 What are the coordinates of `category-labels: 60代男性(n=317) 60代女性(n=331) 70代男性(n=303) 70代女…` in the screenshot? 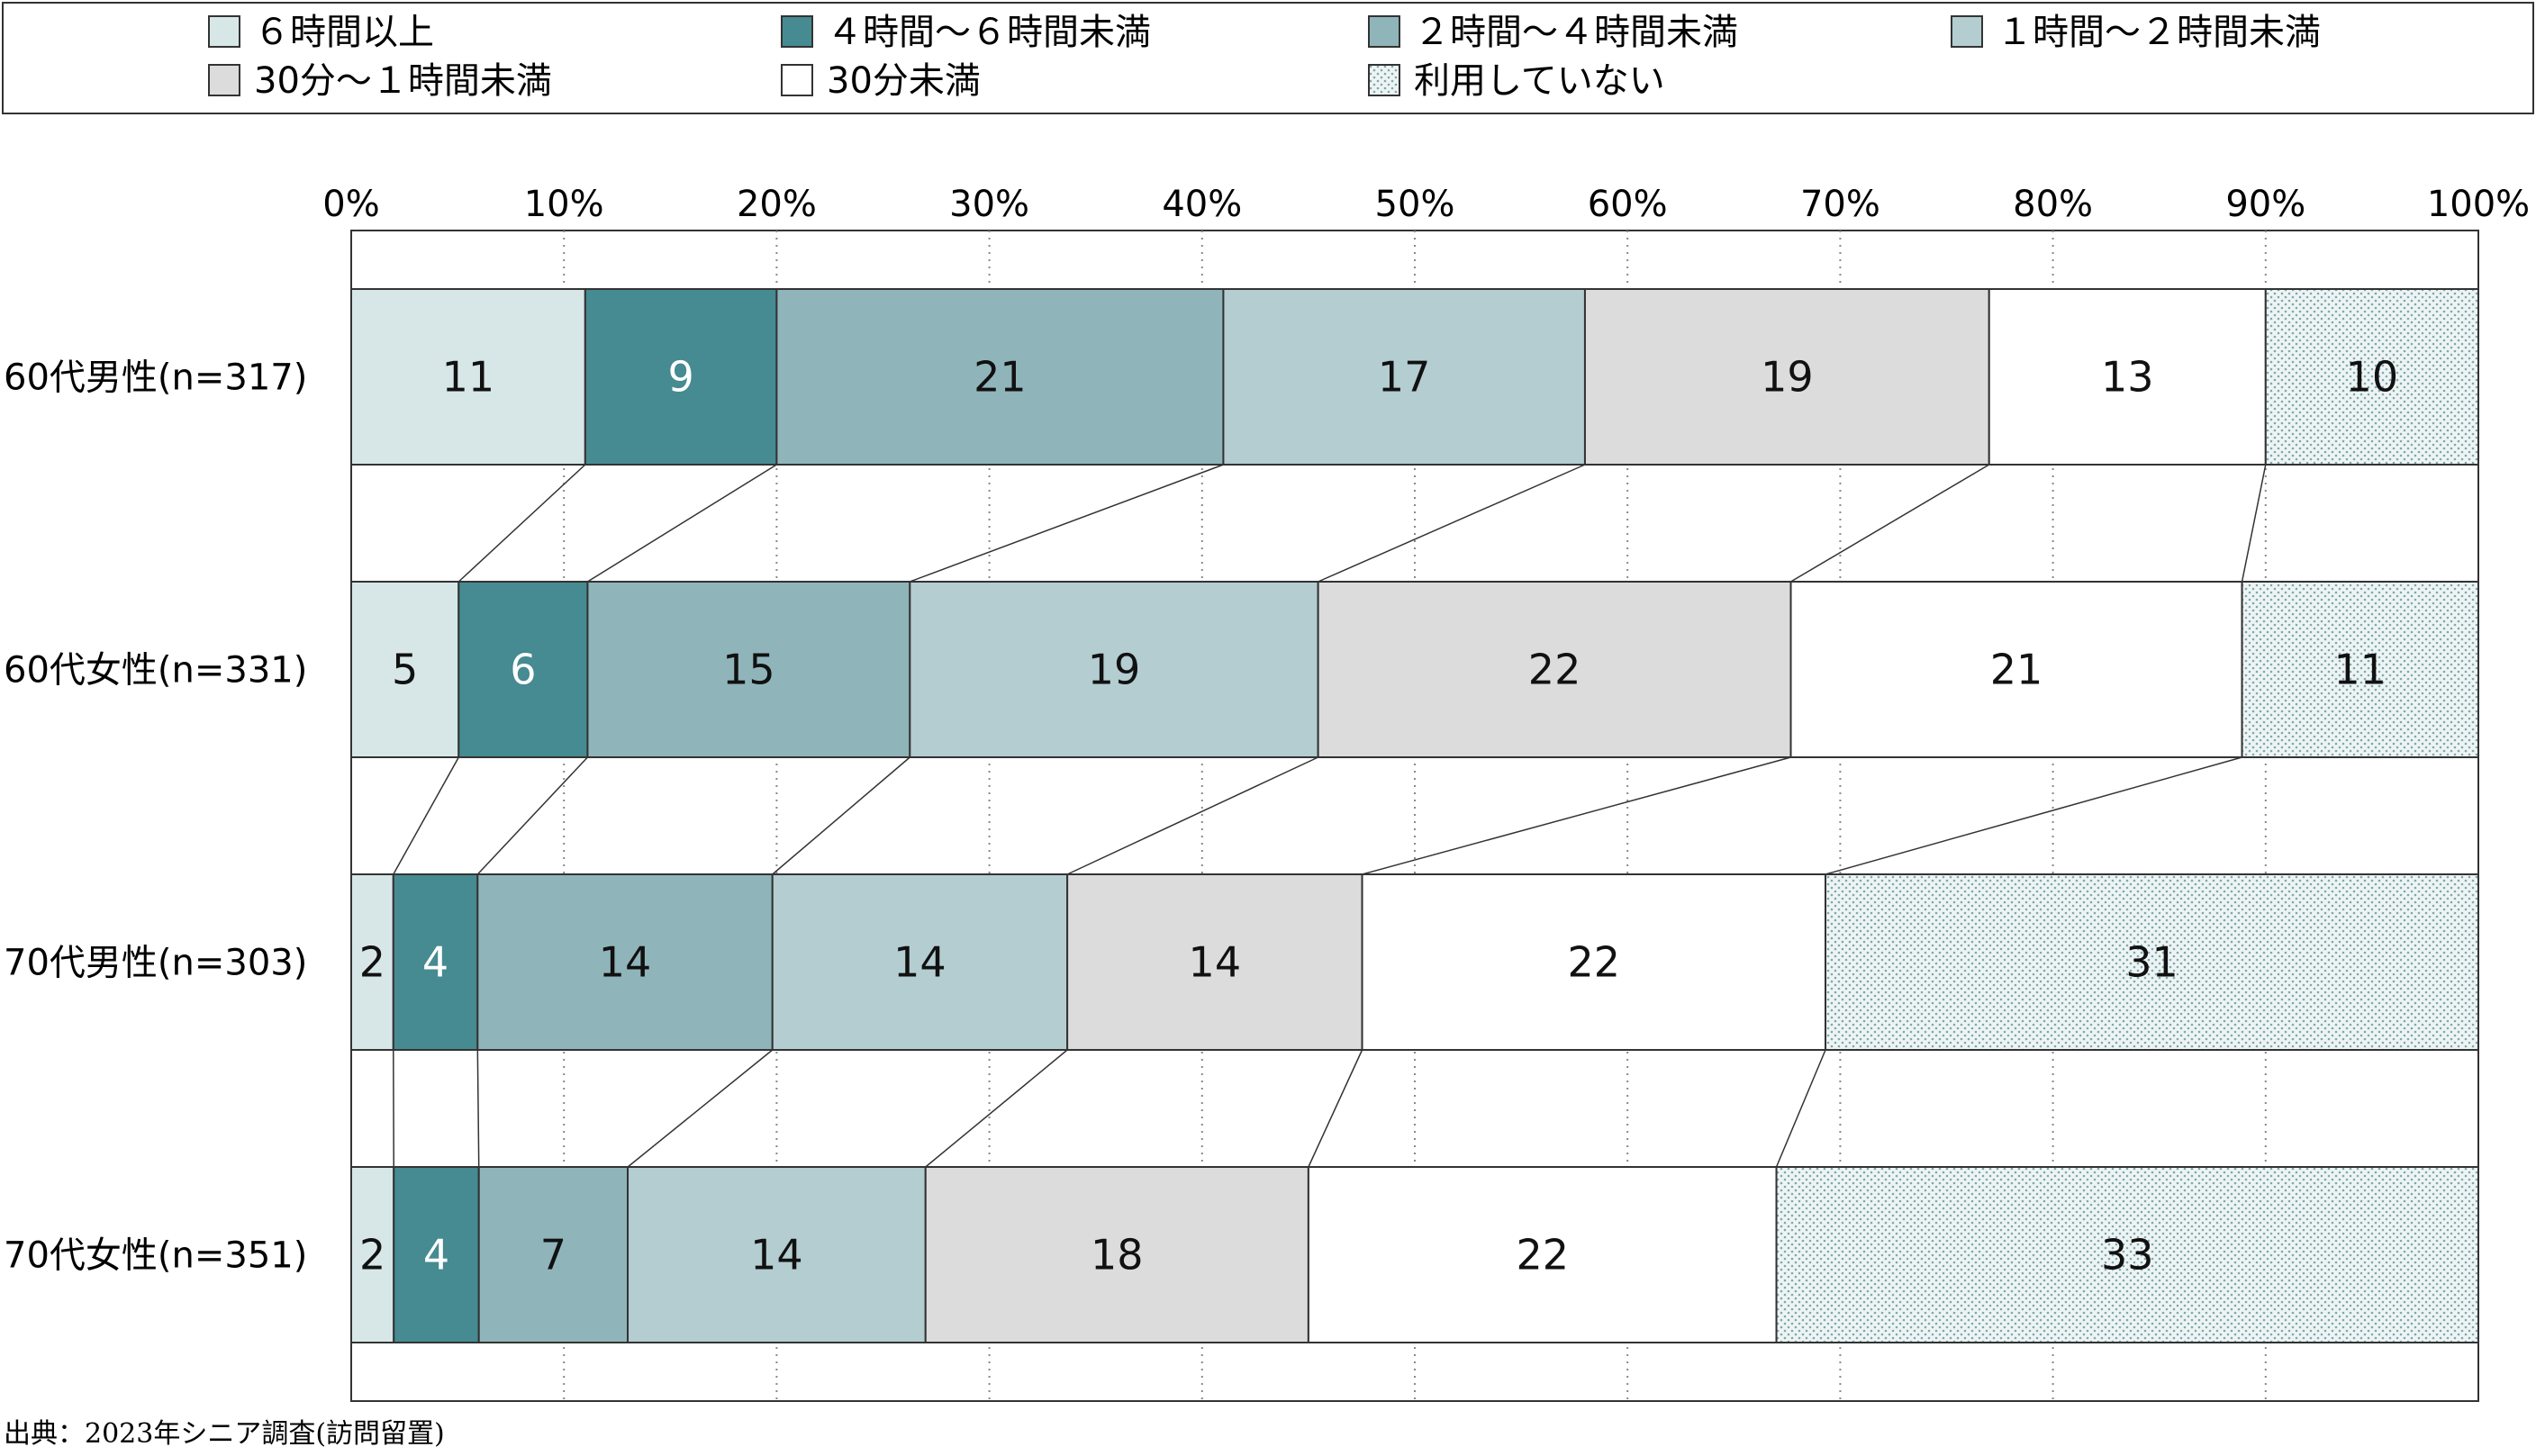 It's located at (155, 817).